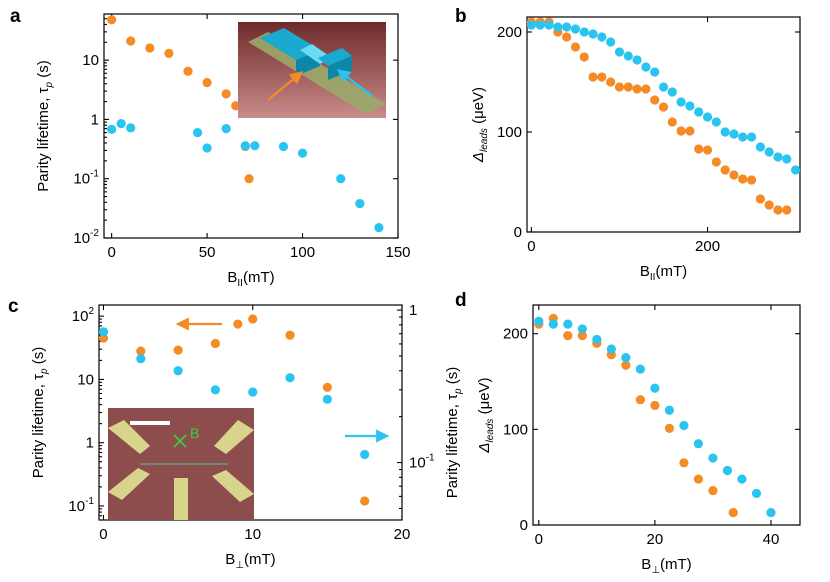 Image resolution: width=830 pixels, height=582 pixels. Describe the element at coordinates (509, 132) in the screenshot. I see `y-tick-label: 100` at that location.